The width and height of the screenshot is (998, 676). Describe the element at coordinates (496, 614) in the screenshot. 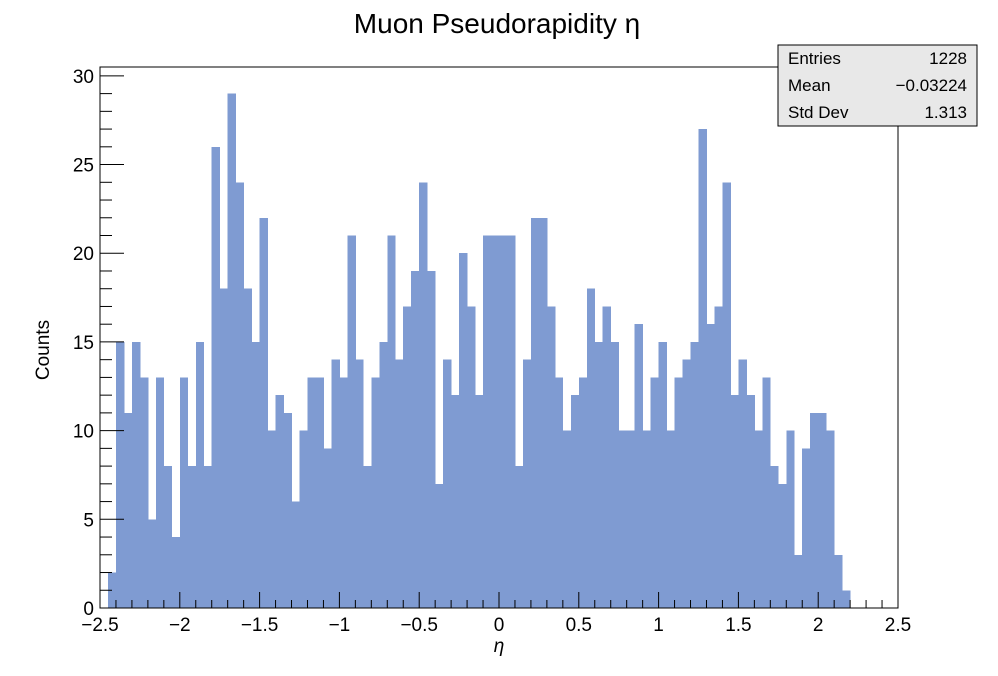

I see `x-axis: −2.5 −2 −1.5 −1 −0.5 0 0.5 1 1.5 2 2.5` at that location.